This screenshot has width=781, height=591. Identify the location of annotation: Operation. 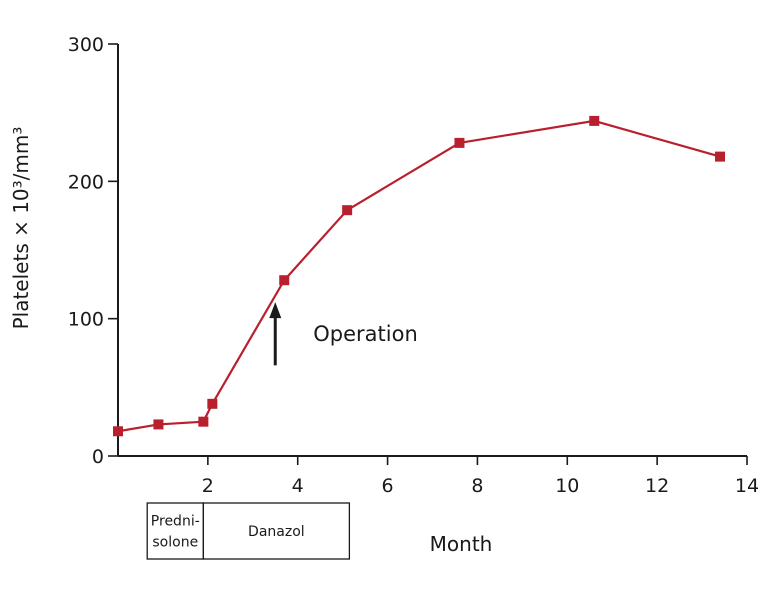
(343, 334).